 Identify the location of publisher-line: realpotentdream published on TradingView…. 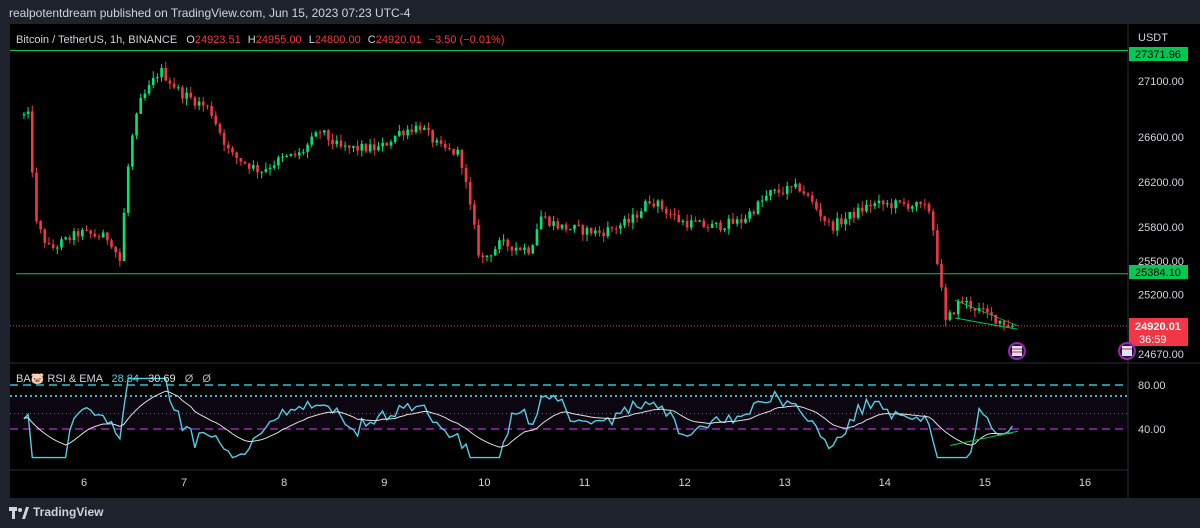
(210, 13).